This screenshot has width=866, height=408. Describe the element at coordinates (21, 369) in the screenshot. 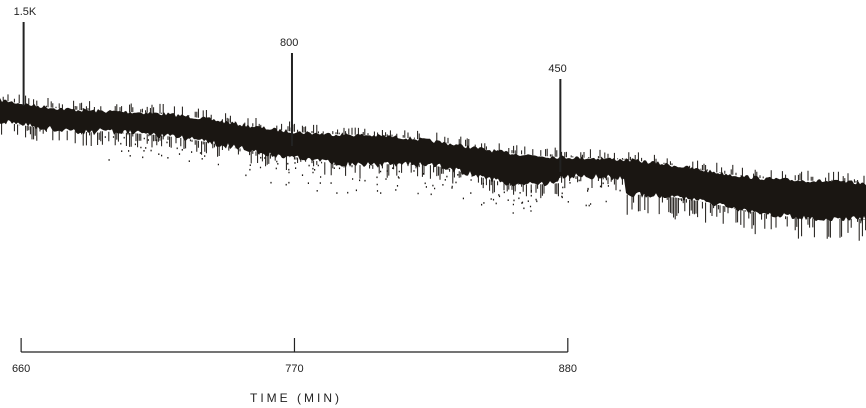

I see `x-tick-label-0: 660` at that location.